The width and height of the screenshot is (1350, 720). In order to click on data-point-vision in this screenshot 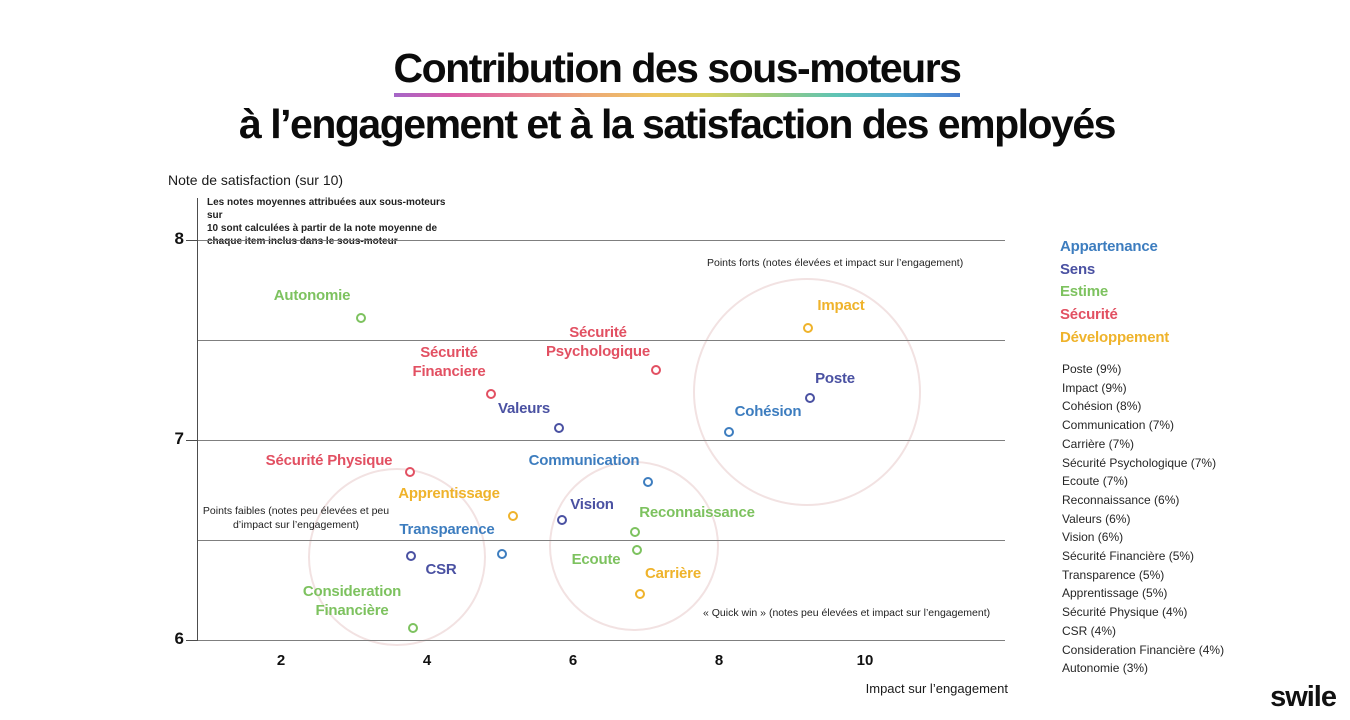, I will do `click(562, 519)`.